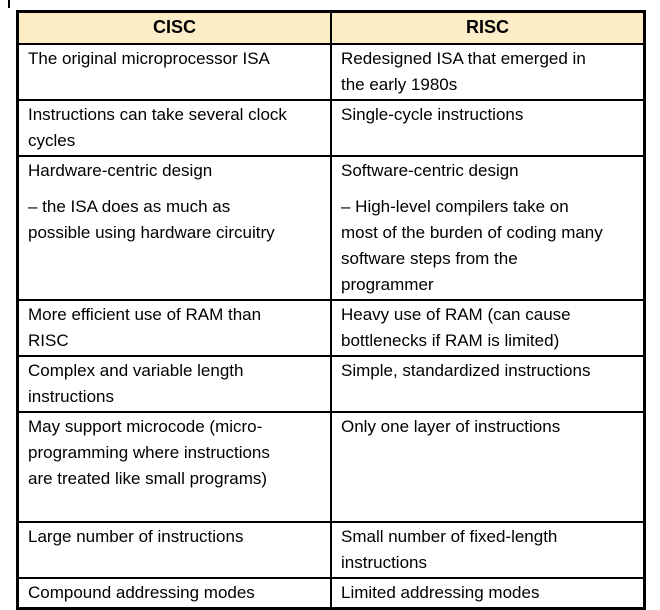 Image resolution: width=660 pixels, height=610 pixels. Describe the element at coordinates (466, 370) in the screenshot. I see `cell-paragraph: Simple, standardized instructions` at that location.